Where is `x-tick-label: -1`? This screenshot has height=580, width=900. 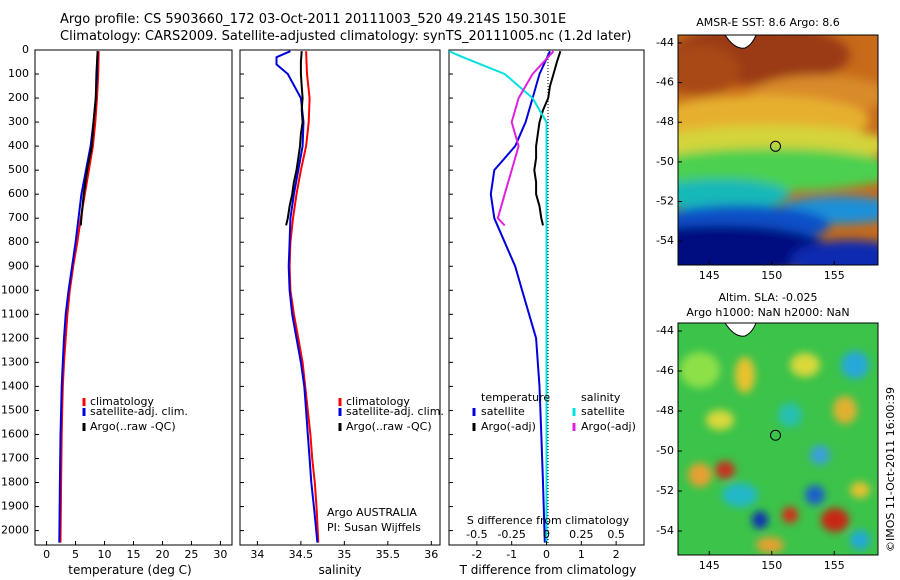
x-tick-label: -1 is located at coordinates (511, 554).